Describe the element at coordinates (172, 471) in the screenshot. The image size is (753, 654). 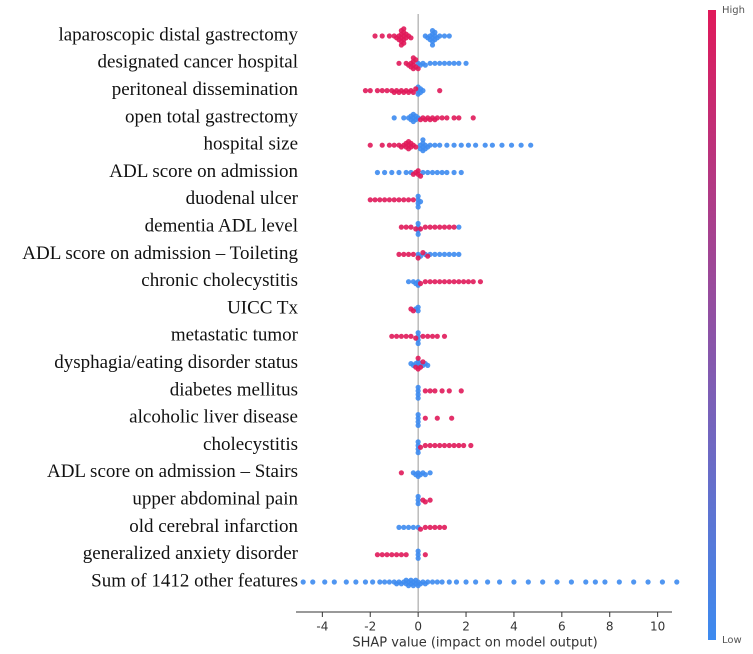
I see `feature-label: ADL score on admission – Stairs` at that location.